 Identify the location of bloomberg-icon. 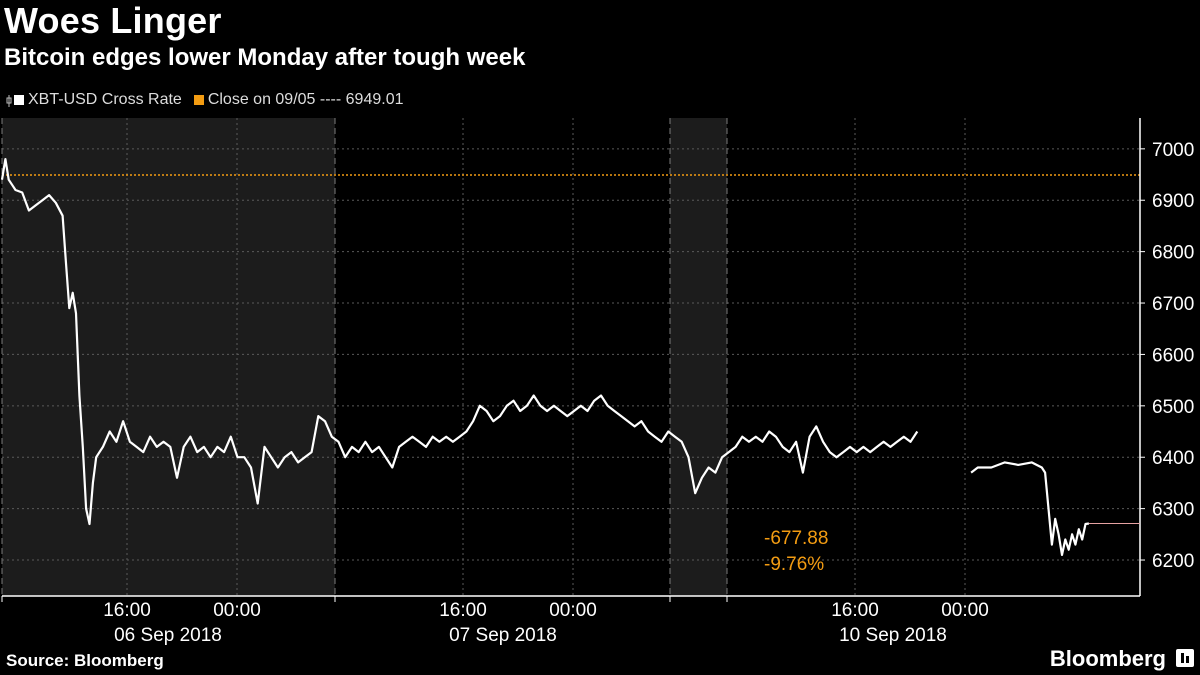
(1185, 658).